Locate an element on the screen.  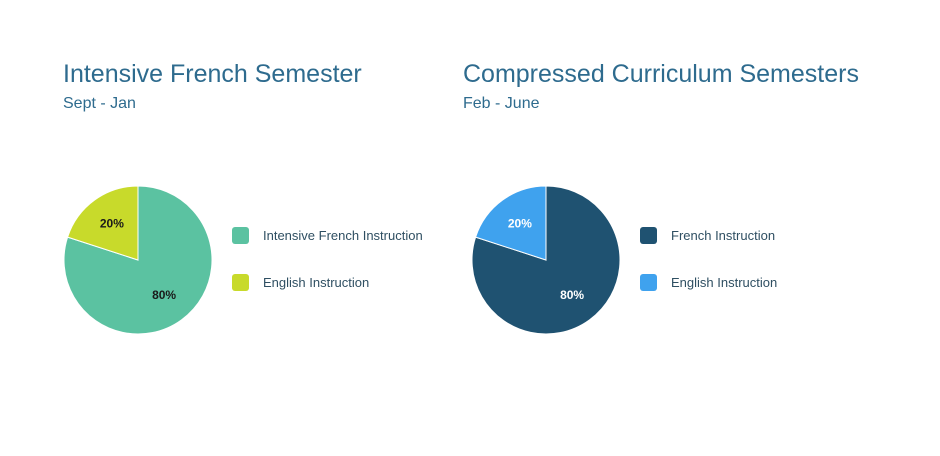
legend-label: French Instruction is located at coordinates (723, 235).